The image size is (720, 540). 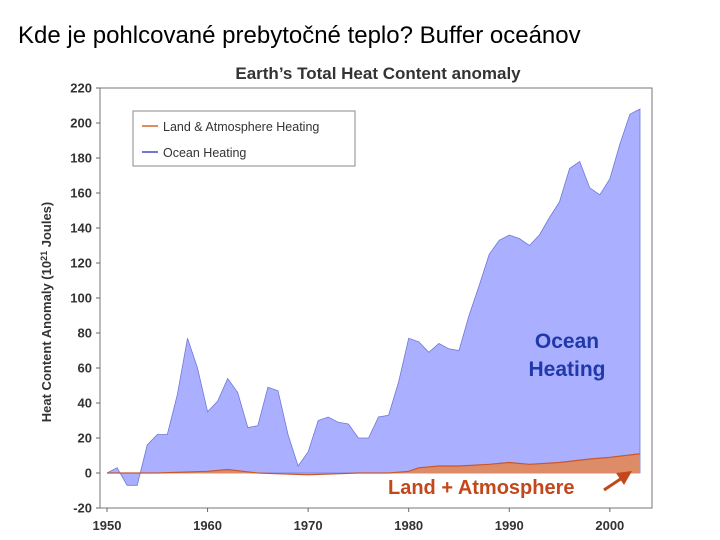 I want to click on y-tick-label: 0, so click(x=88, y=473).